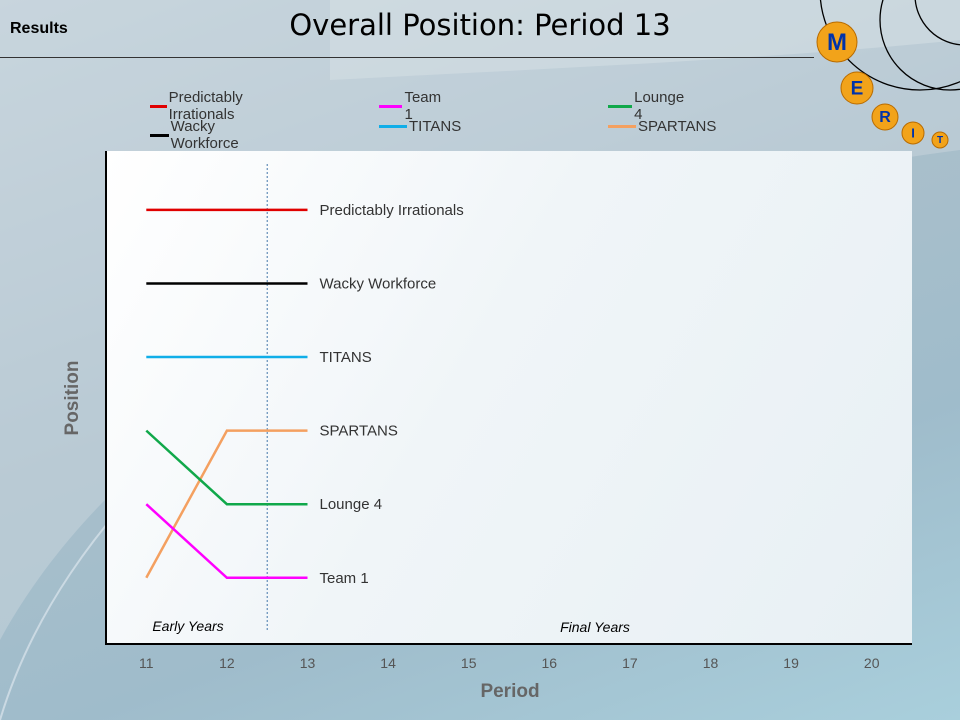 This screenshot has height=720, width=960. What do you see at coordinates (509, 691) in the screenshot?
I see `x-axis-title: Period` at bounding box center [509, 691].